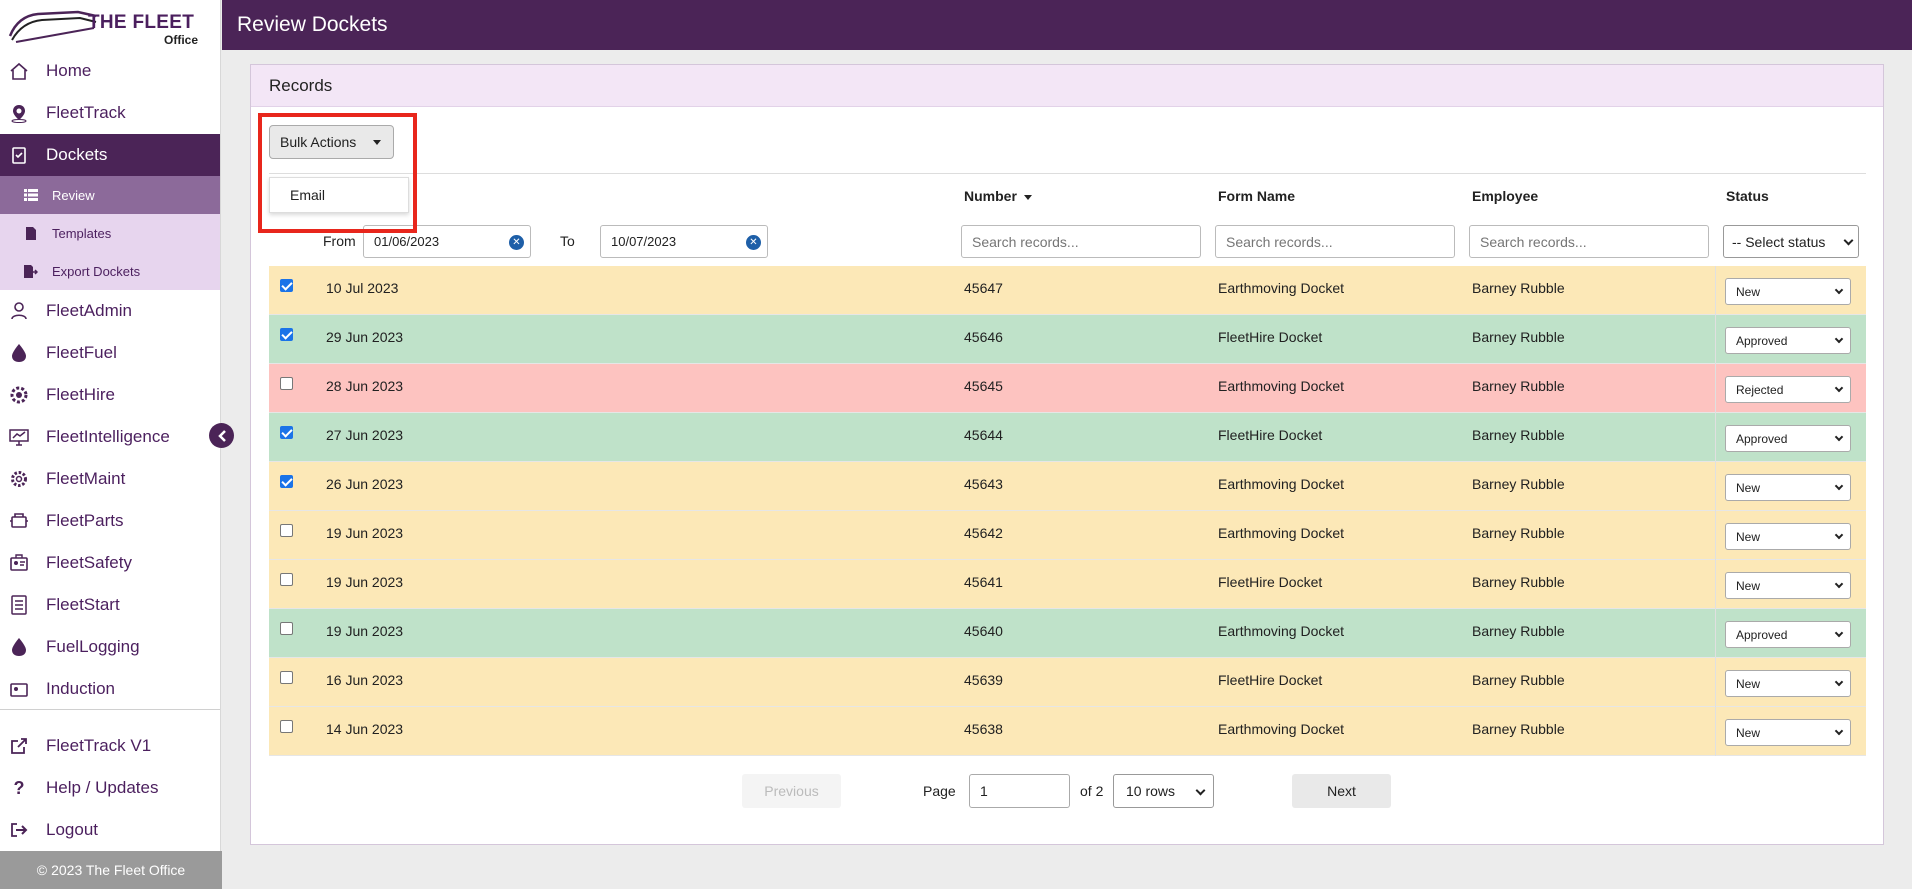  I want to click on gear-icon, so click(19, 479).